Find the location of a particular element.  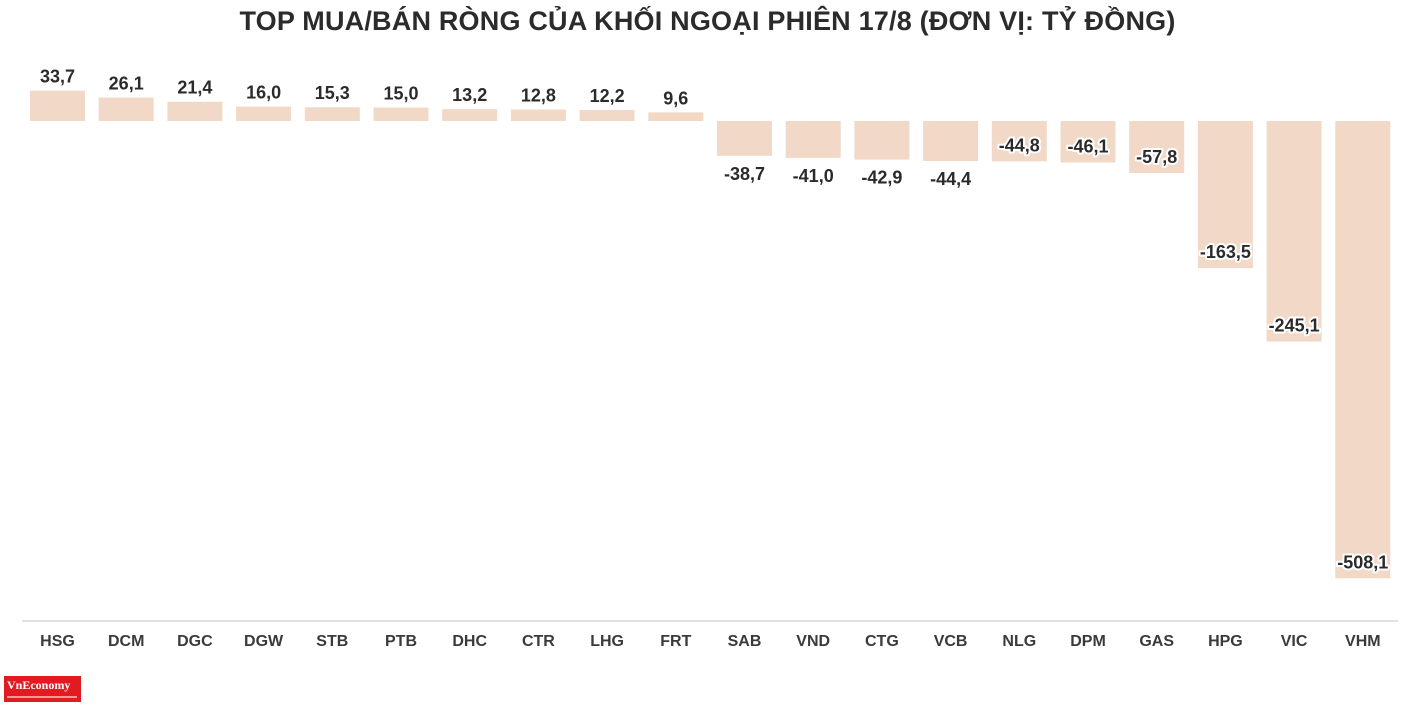

logo-text: VnEconomy is located at coordinates (39, 685).